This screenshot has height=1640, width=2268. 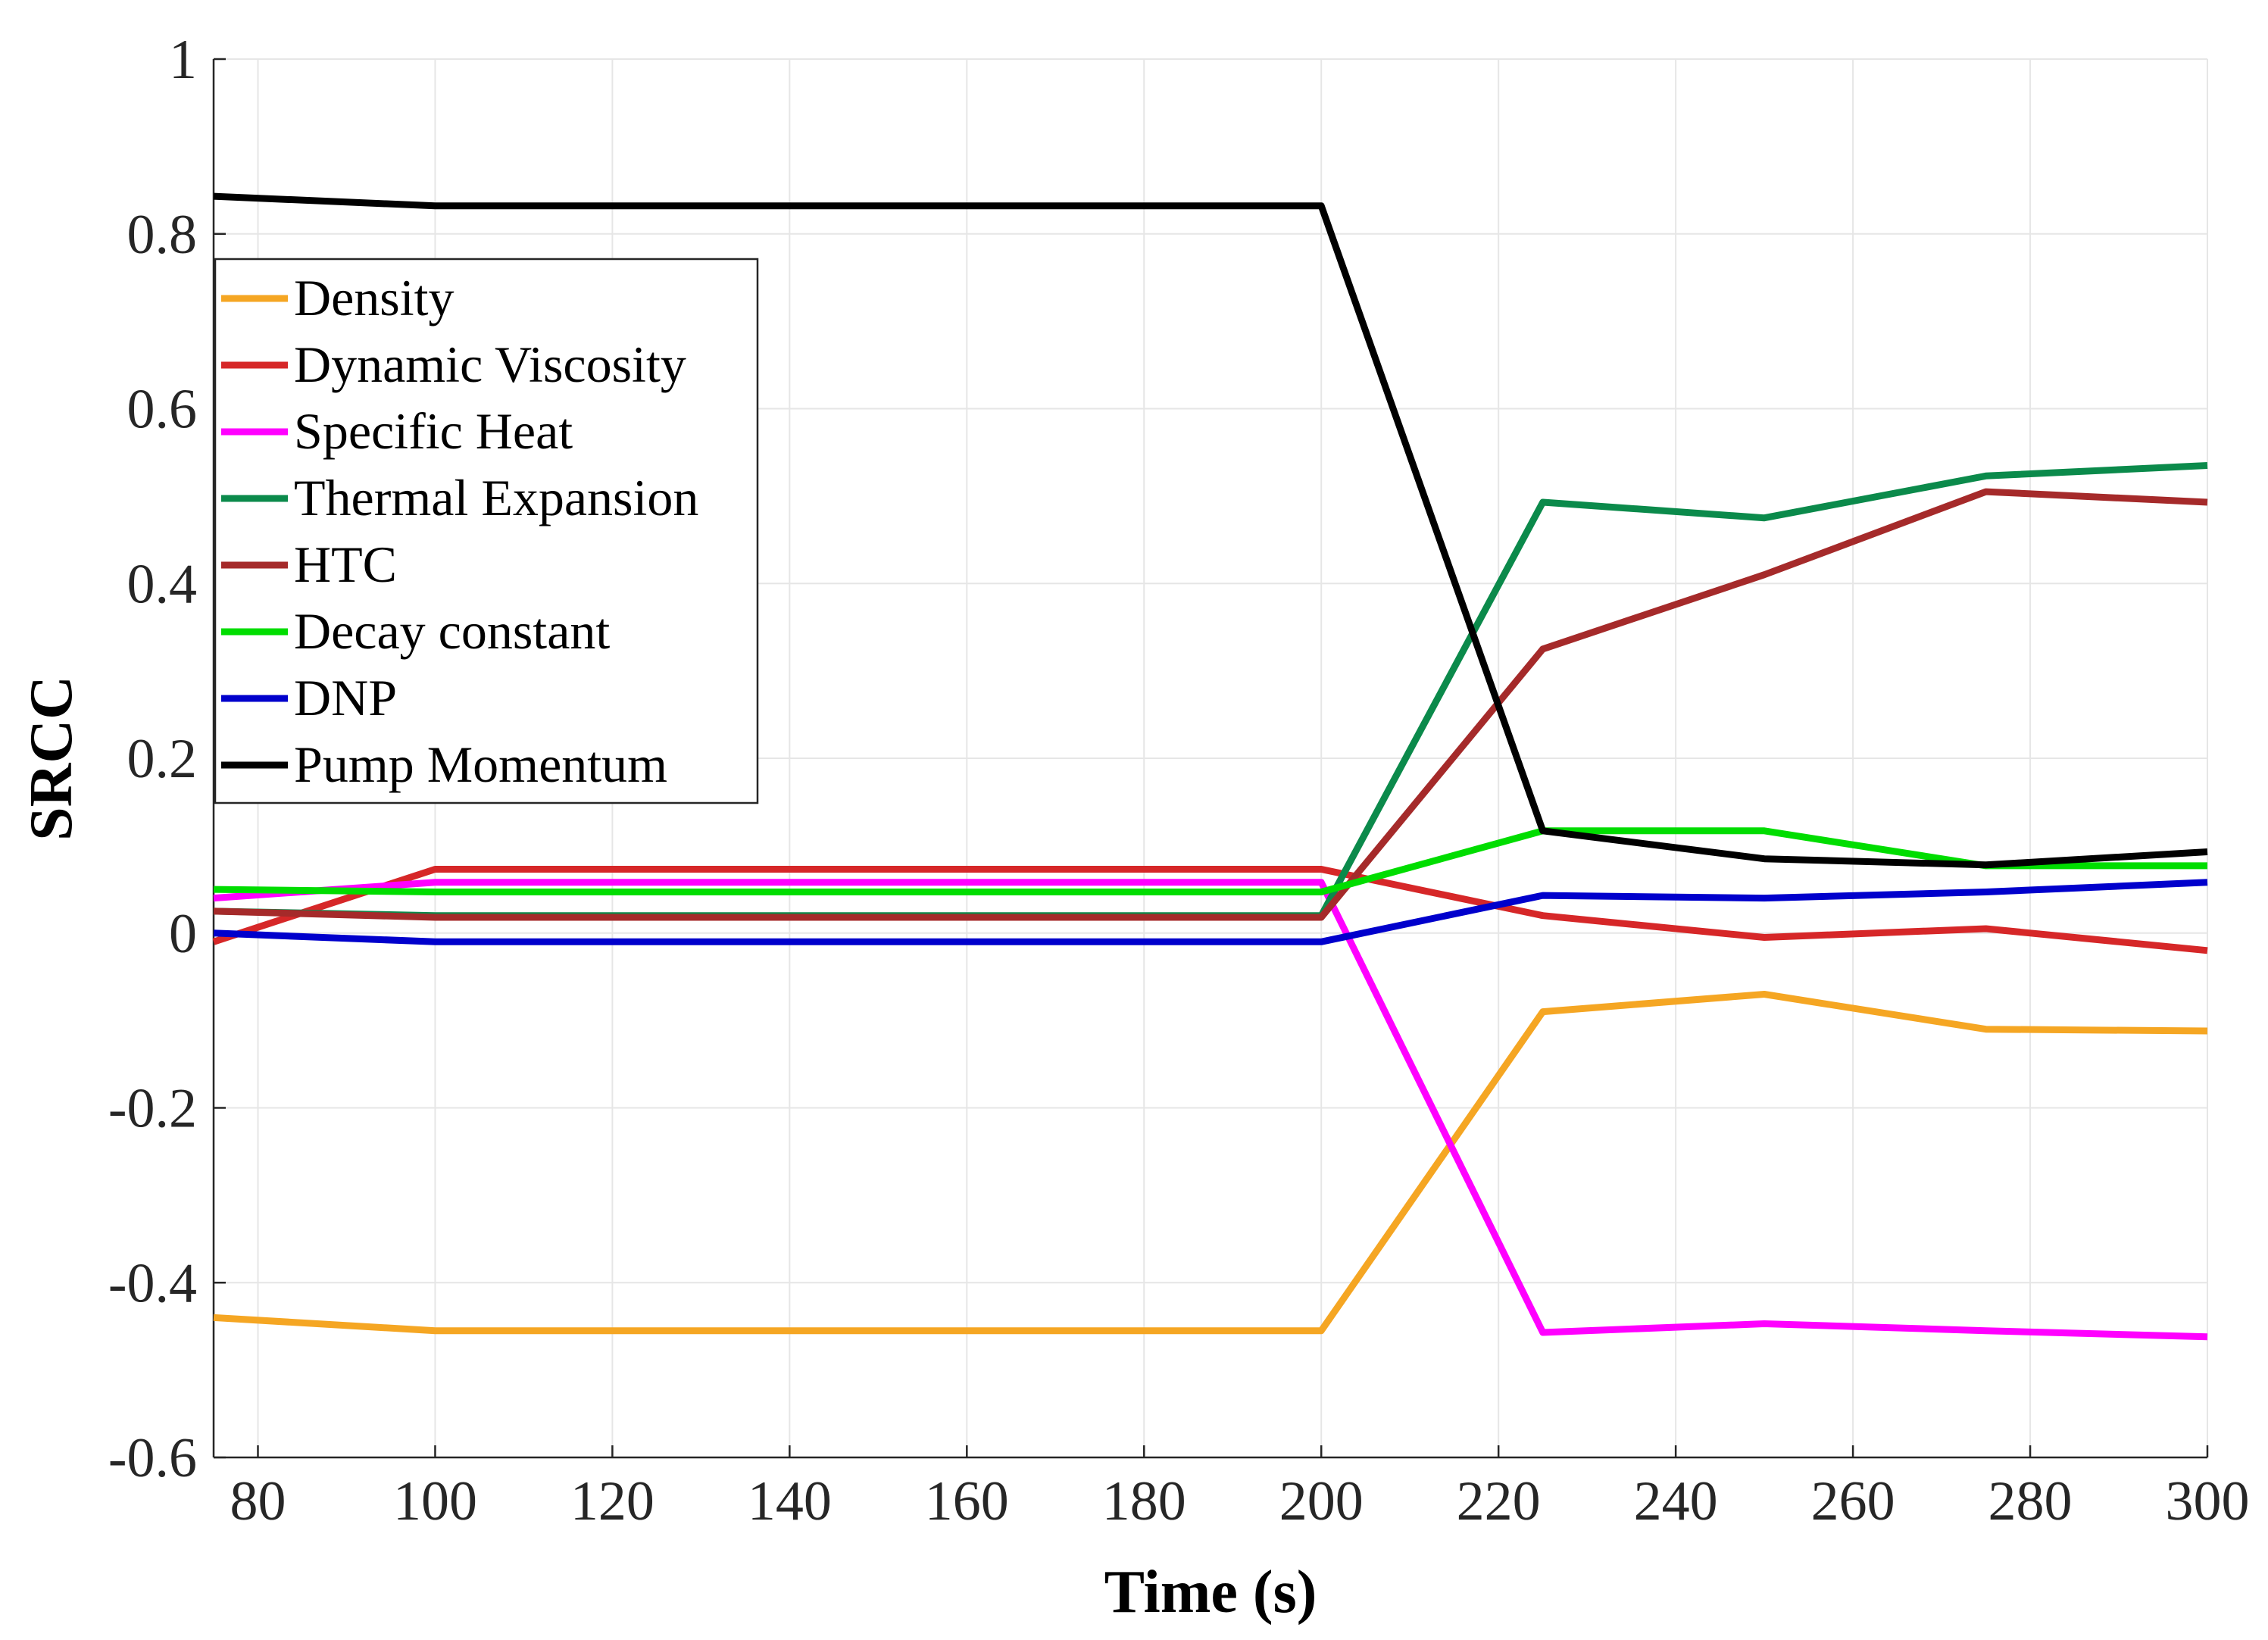 What do you see at coordinates (183, 934) in the screenshot?
I see `y-tick-label: 0` at bounding box center [183, 934].